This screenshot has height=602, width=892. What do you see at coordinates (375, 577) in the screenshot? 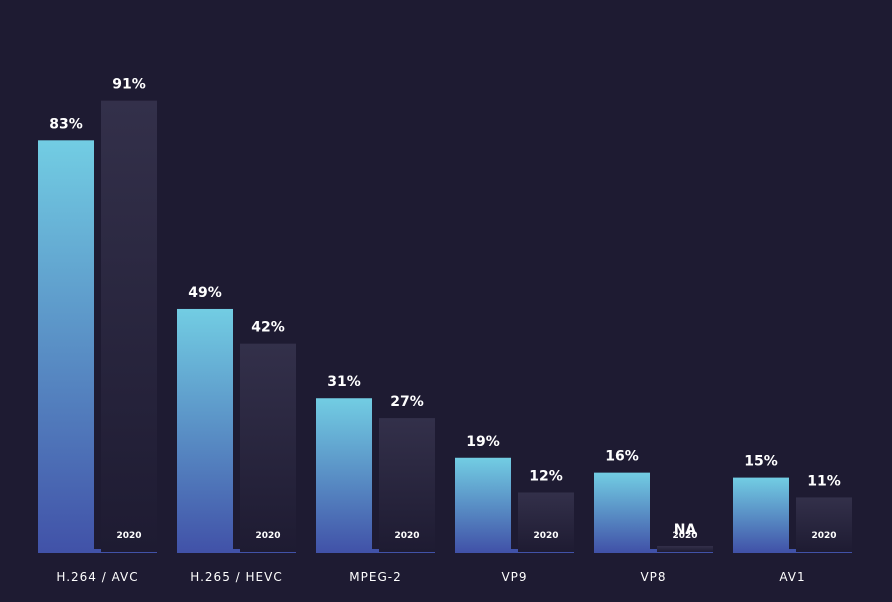
I see `category-label: MPEG-2` at bounding box center [375, 577].